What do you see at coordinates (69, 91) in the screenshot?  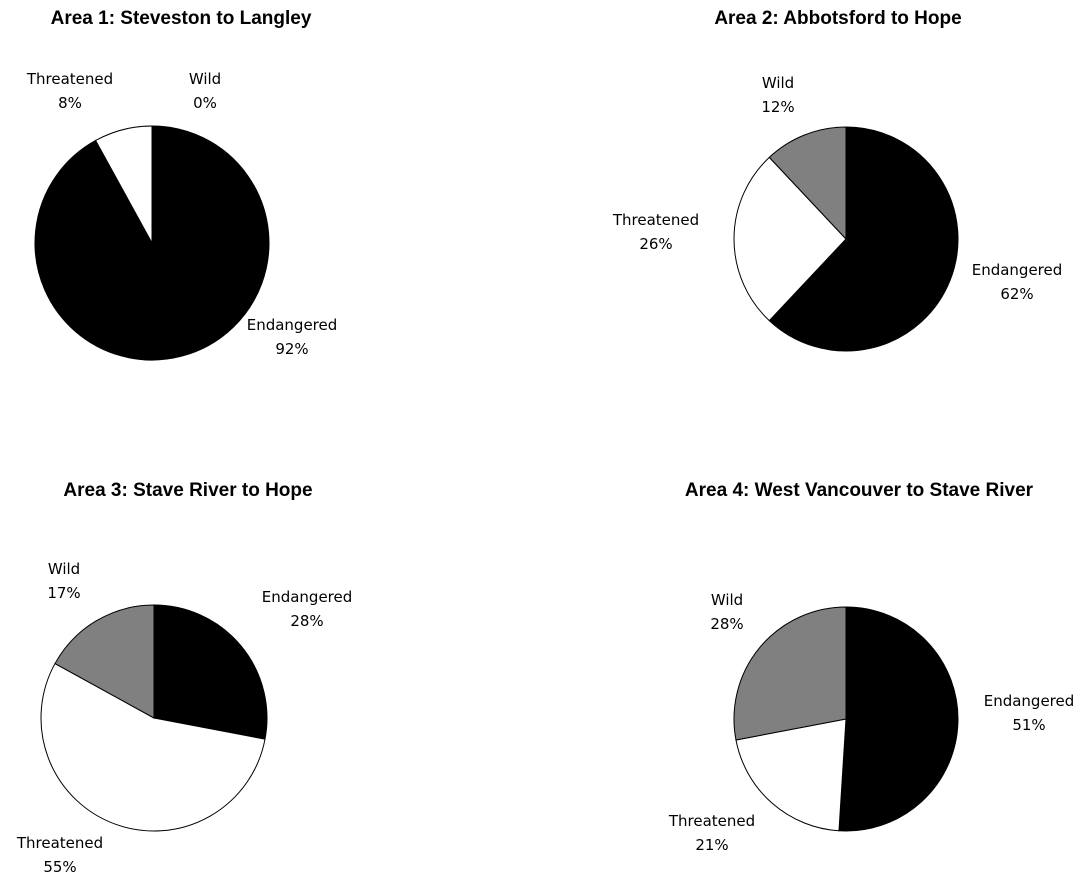 I see `slice-label-threatened: Threatened 8%` at bounding box center [69, 91].